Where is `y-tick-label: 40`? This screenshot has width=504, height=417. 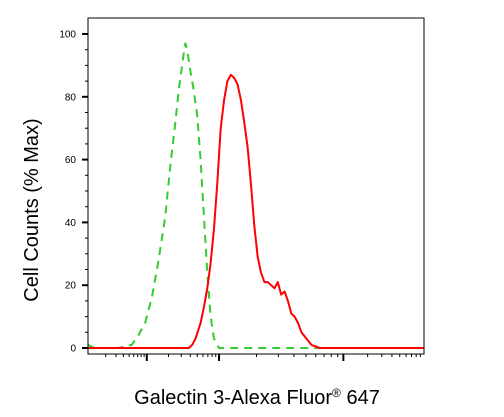
y-tick-label: 40 is located at coordinates (71, 223).